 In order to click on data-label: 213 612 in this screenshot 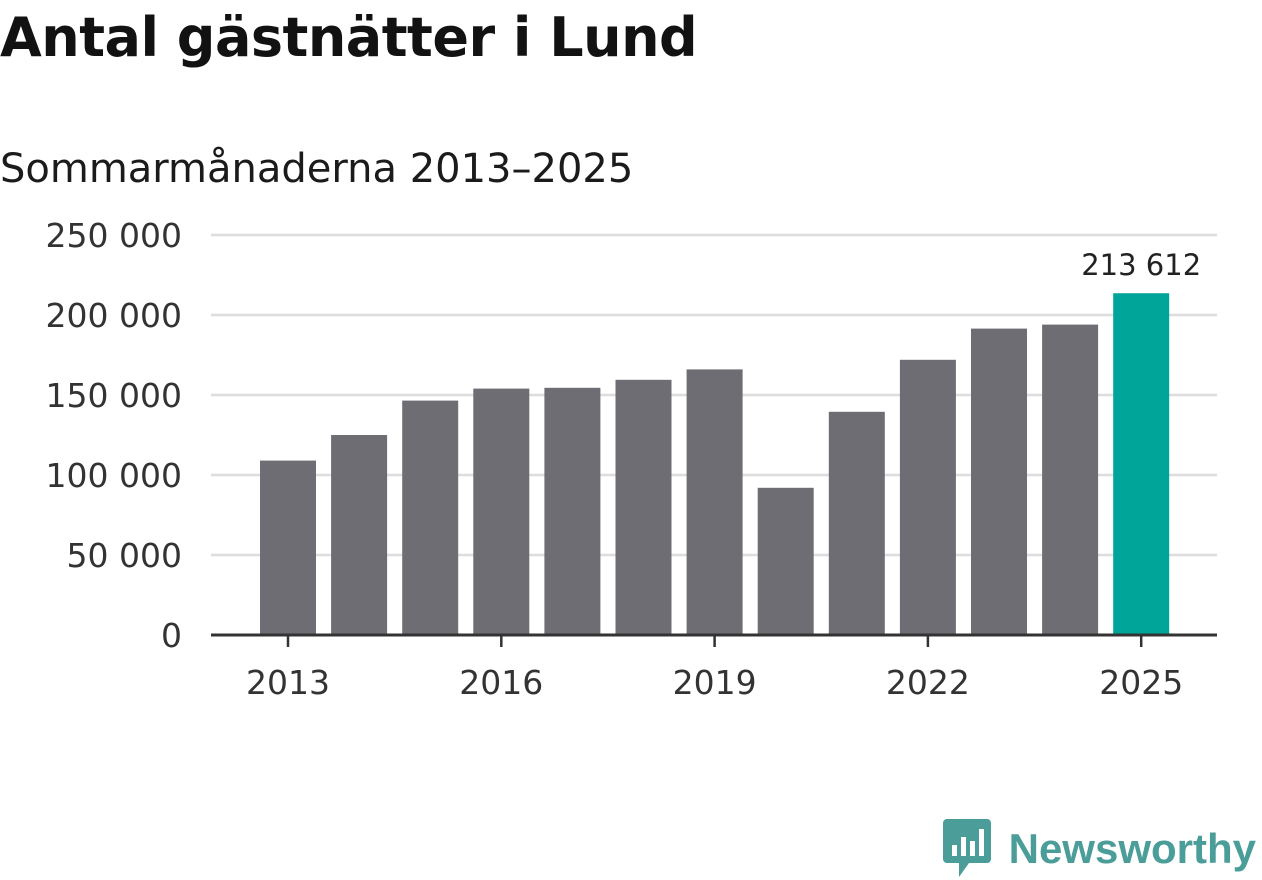, I will do `click(1141, 265)`.